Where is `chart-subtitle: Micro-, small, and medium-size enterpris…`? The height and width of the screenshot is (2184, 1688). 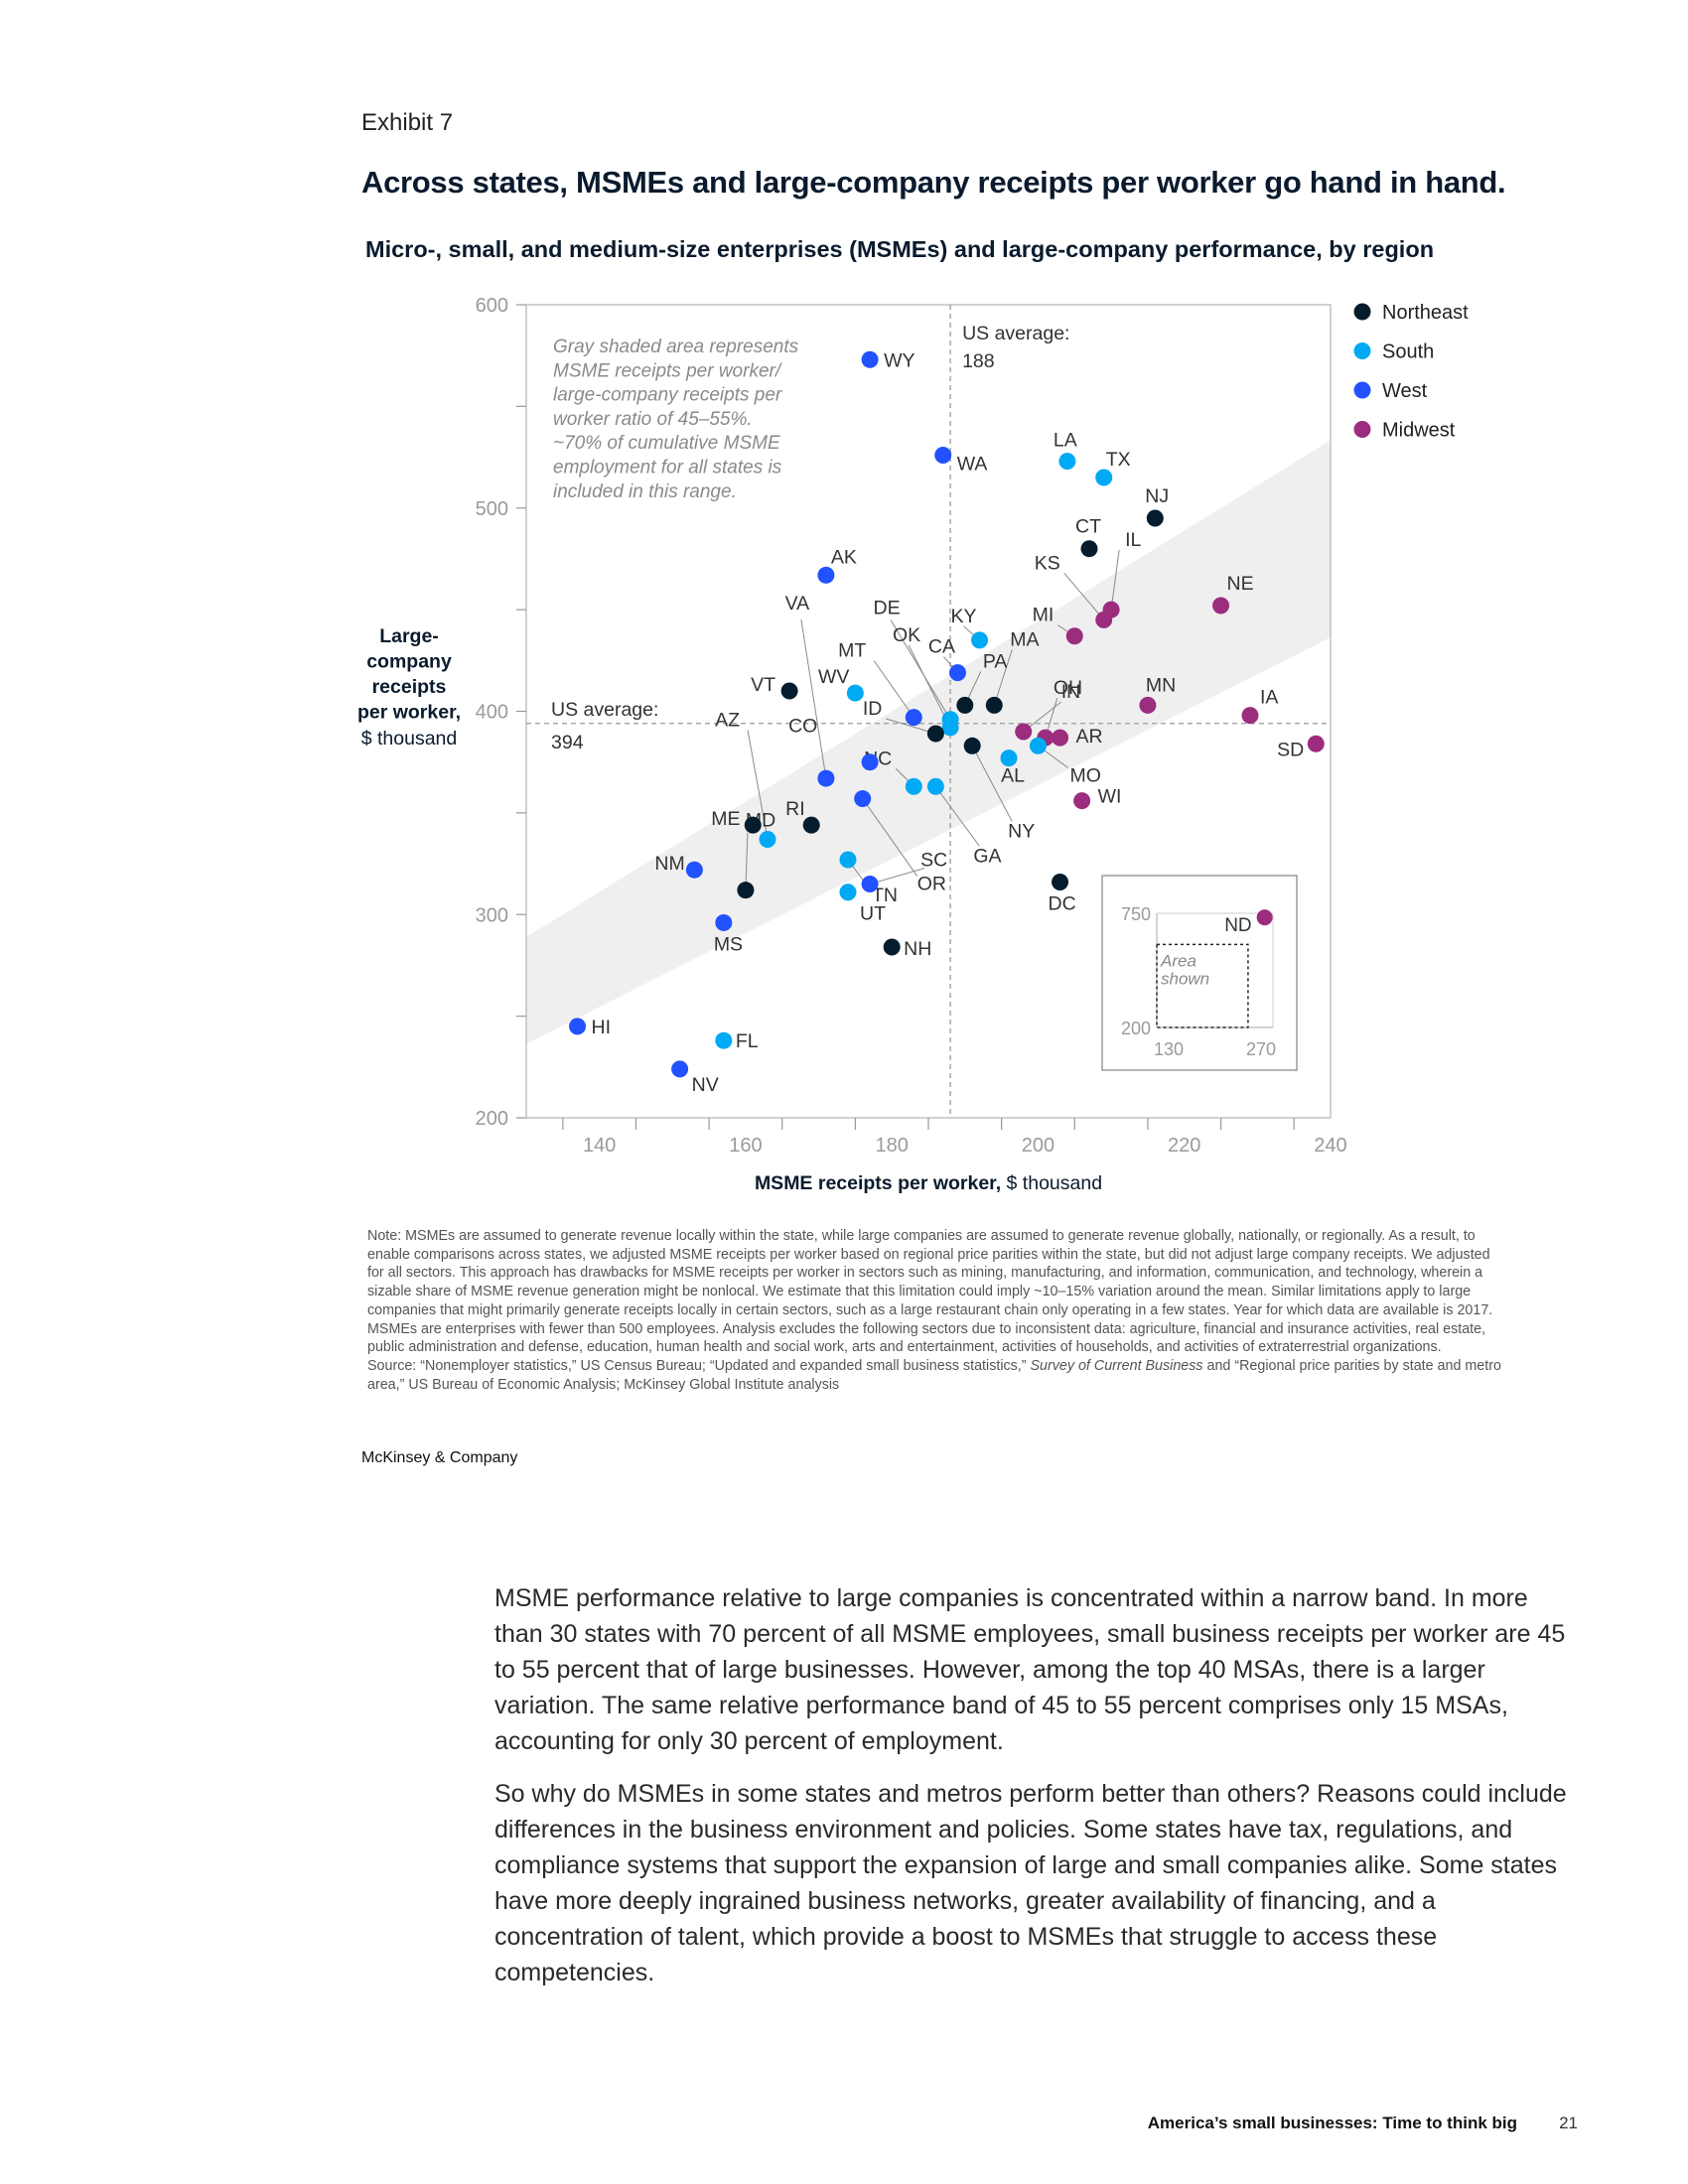 chart-subtitle: Micro-, small, and medium-size enterpris… is located at coordinates (900, 249).